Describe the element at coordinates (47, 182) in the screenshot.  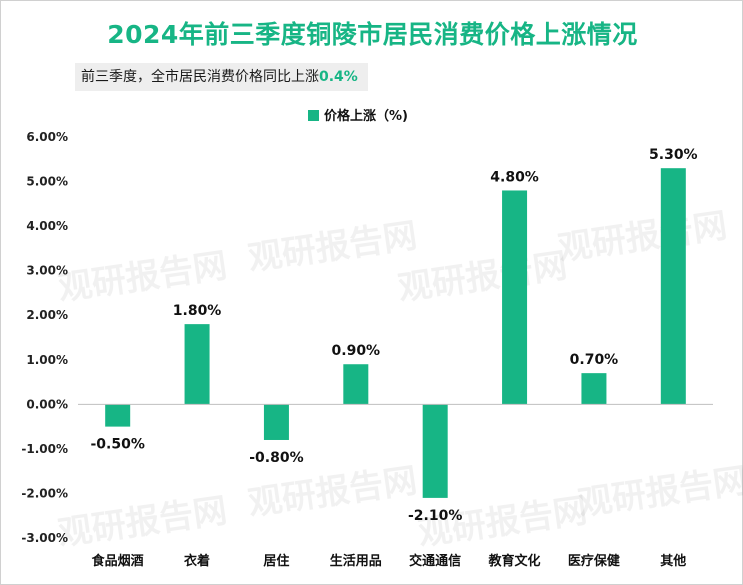
I see `y-tick-label: 5.00%` at that location.